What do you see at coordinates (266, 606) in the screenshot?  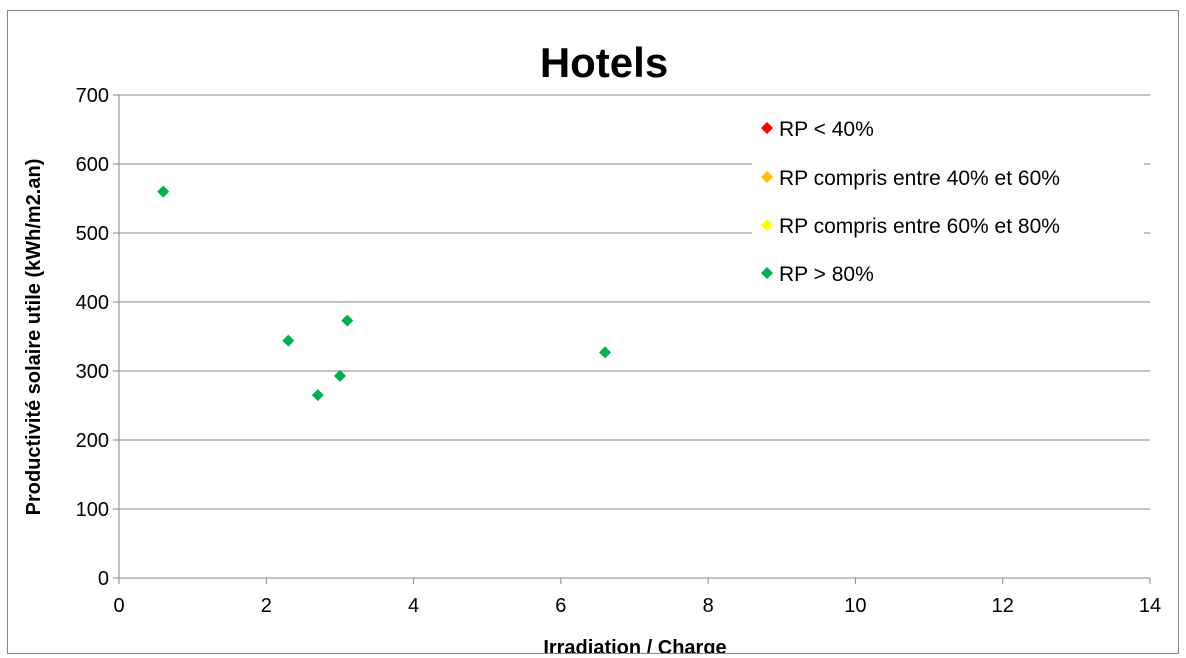 I see `x-tick-label: 2` at bounding box center [266, 606].